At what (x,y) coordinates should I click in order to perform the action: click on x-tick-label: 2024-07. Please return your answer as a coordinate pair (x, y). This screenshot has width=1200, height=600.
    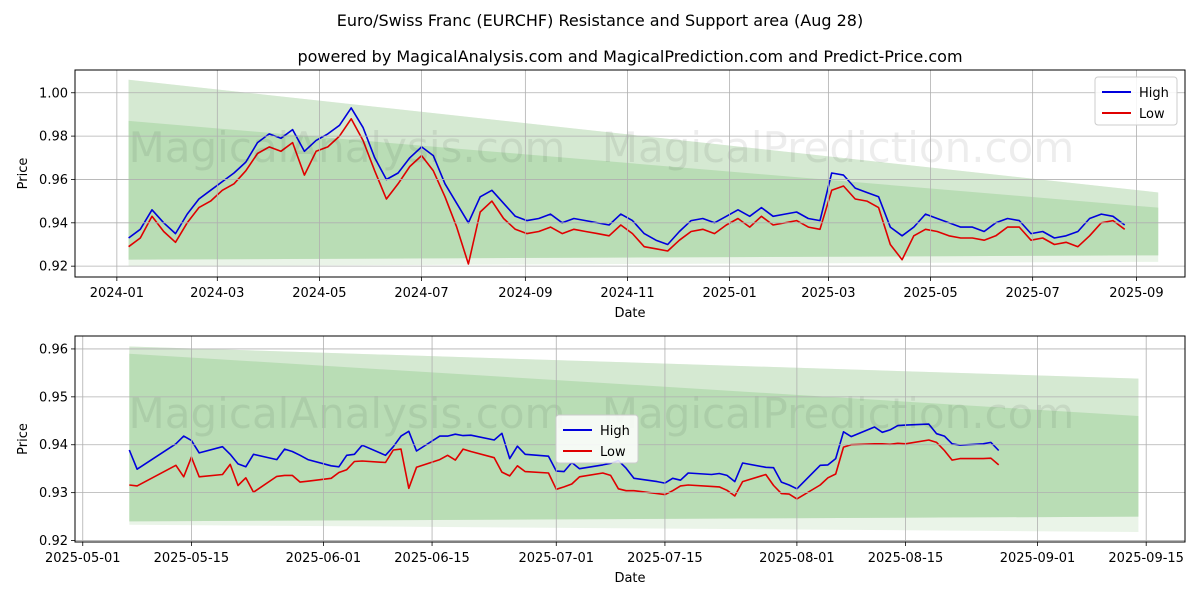
    Looking at the image, I should click on (421, 293).